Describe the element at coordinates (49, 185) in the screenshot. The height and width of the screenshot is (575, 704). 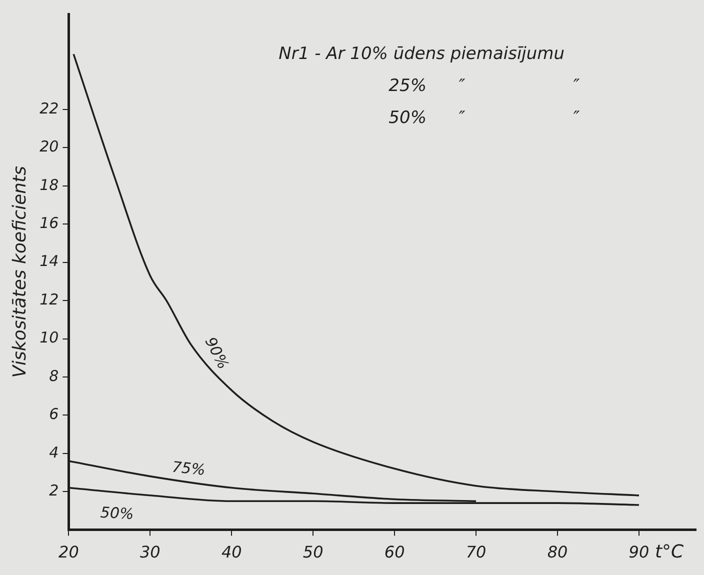
I see `y-tick-label: 18` at that location.